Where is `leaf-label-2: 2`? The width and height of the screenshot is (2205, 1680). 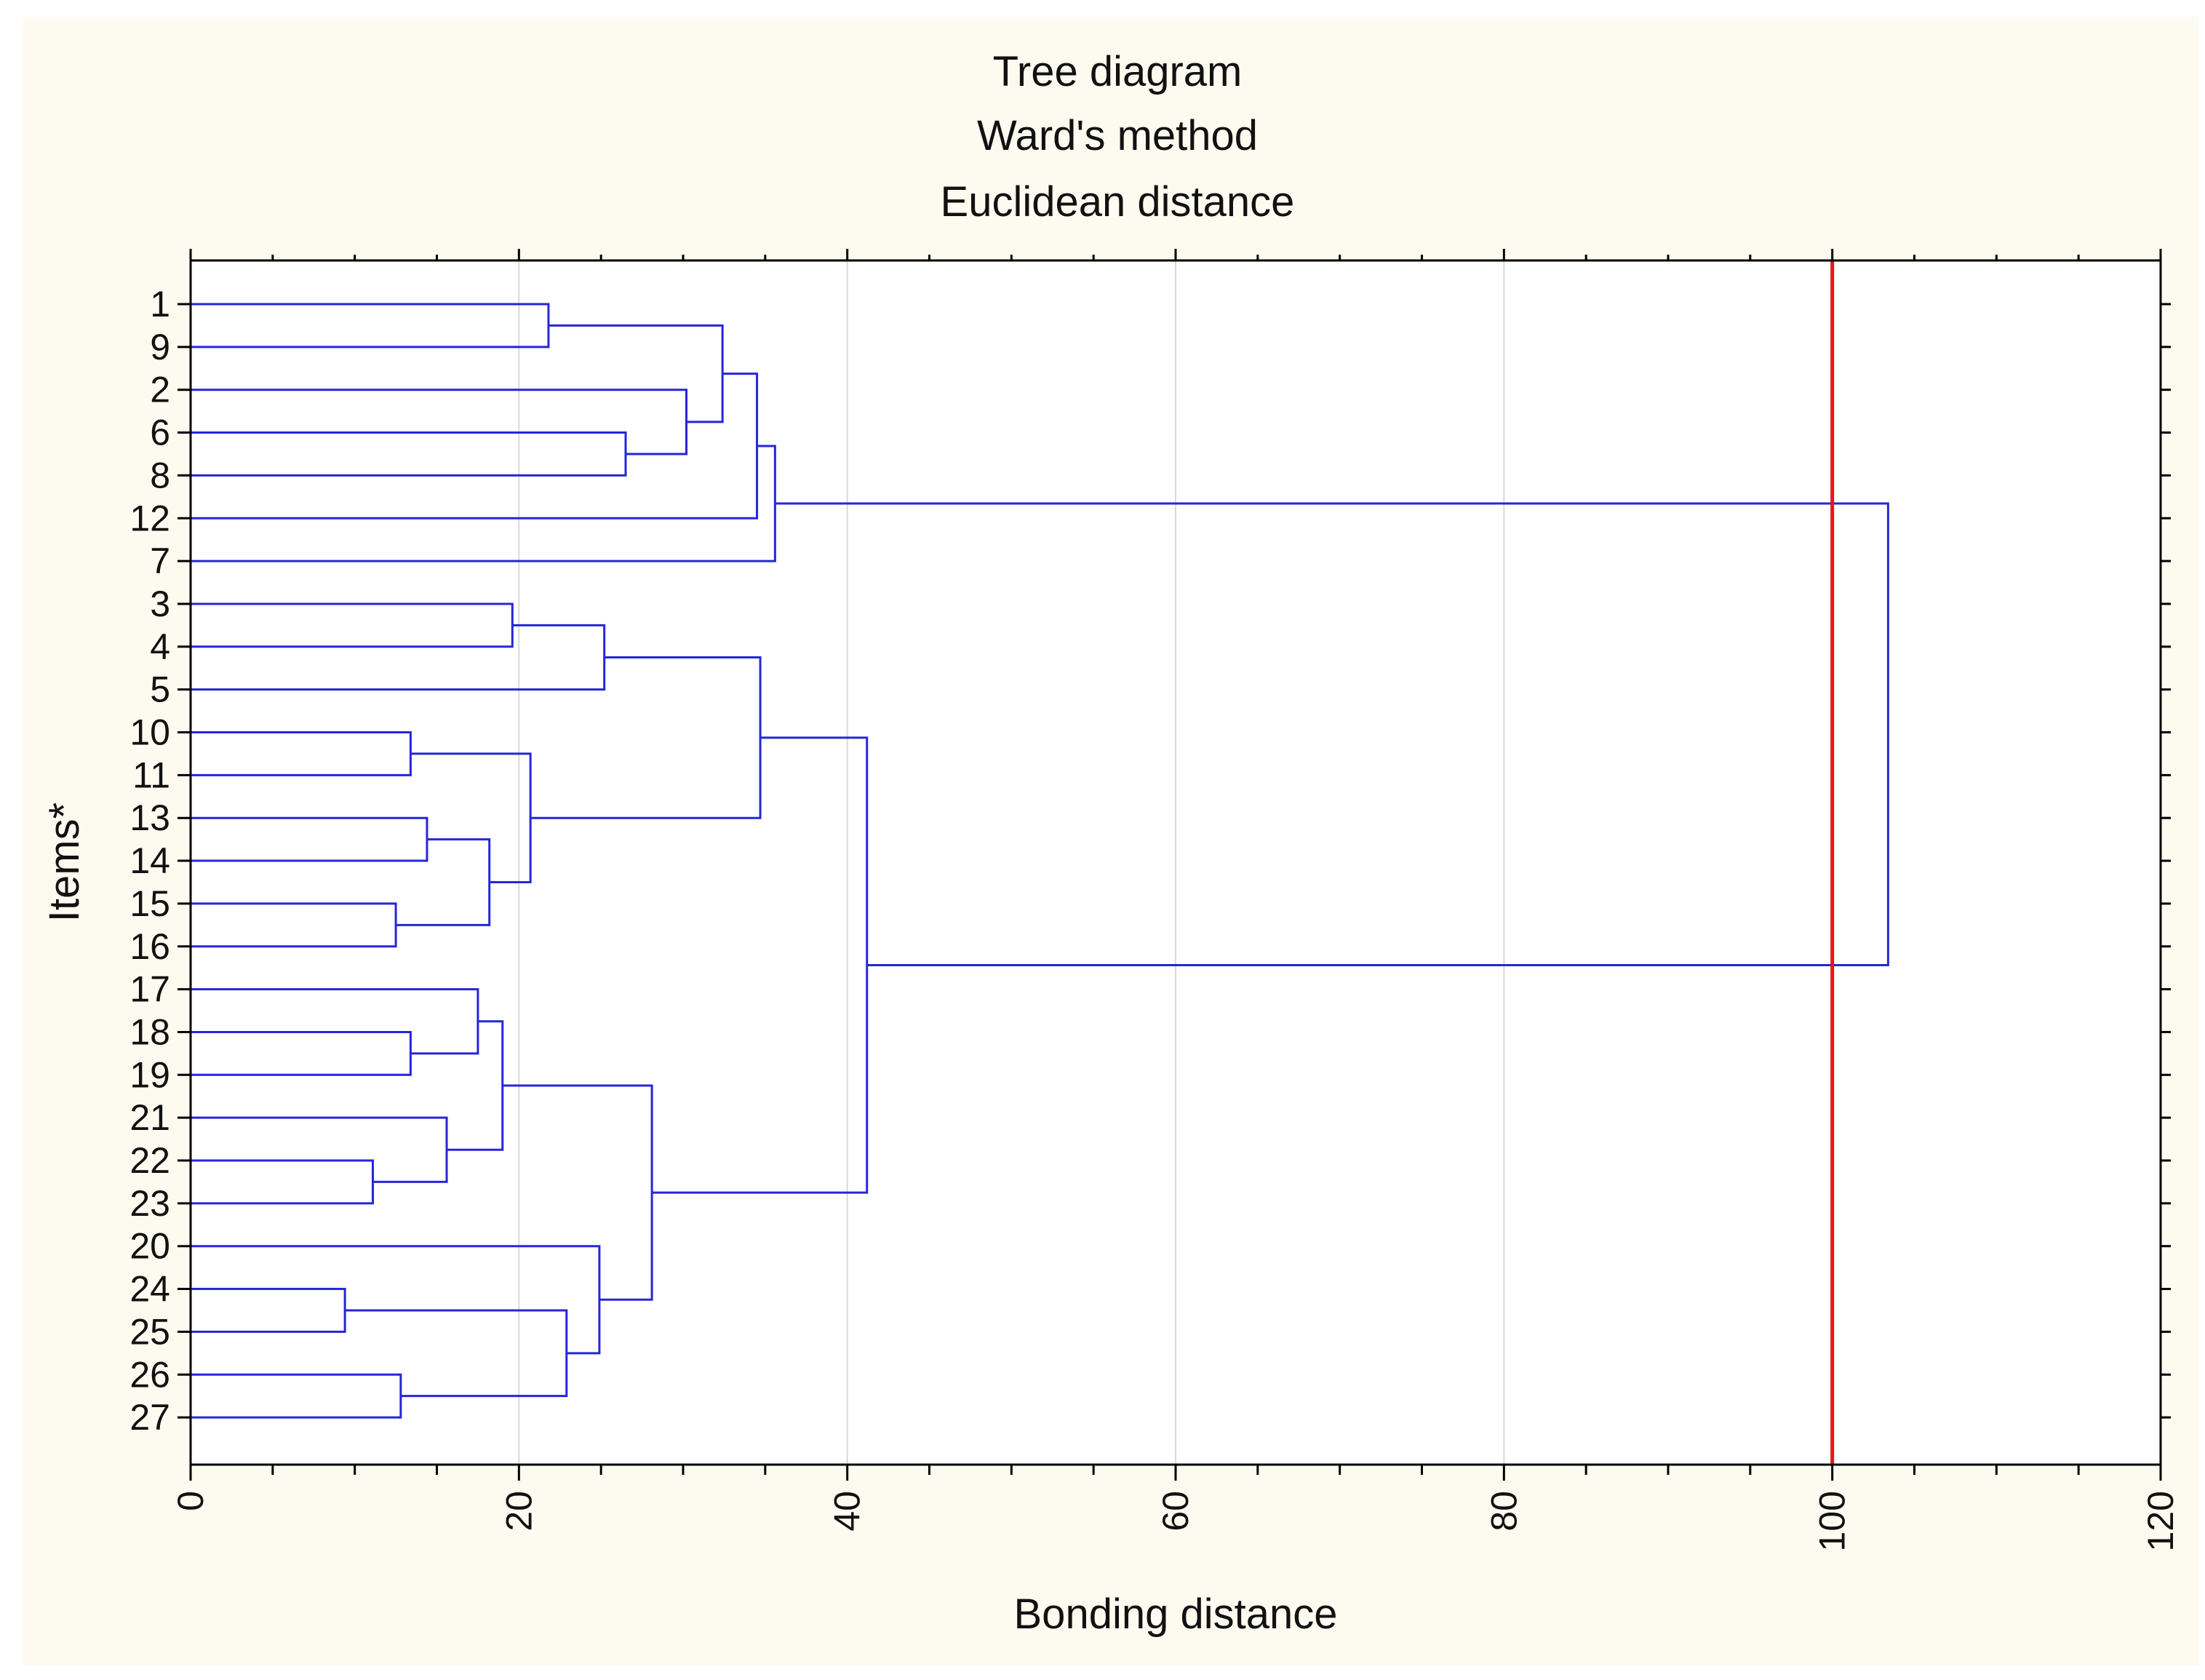 leaf-label-2: 2 is located at coordinates (160, 390).